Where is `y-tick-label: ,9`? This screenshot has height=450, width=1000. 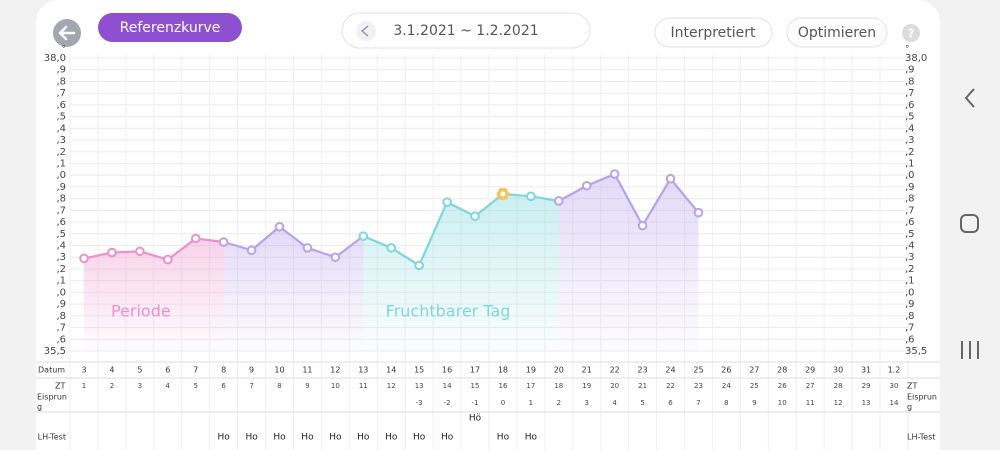
y-tick-label: ,9 is located at coordinates (61, 70).